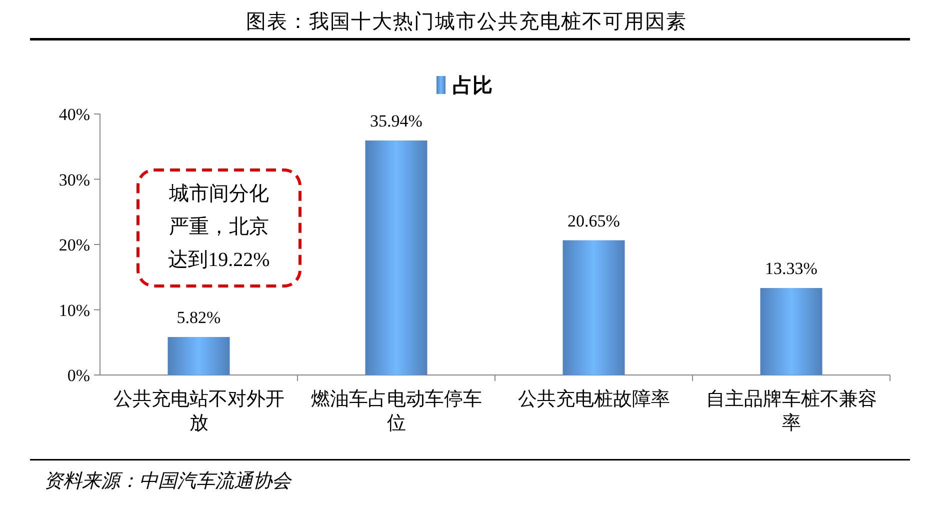  I want to click on y-tick-label: 0%, so click(78, 375).